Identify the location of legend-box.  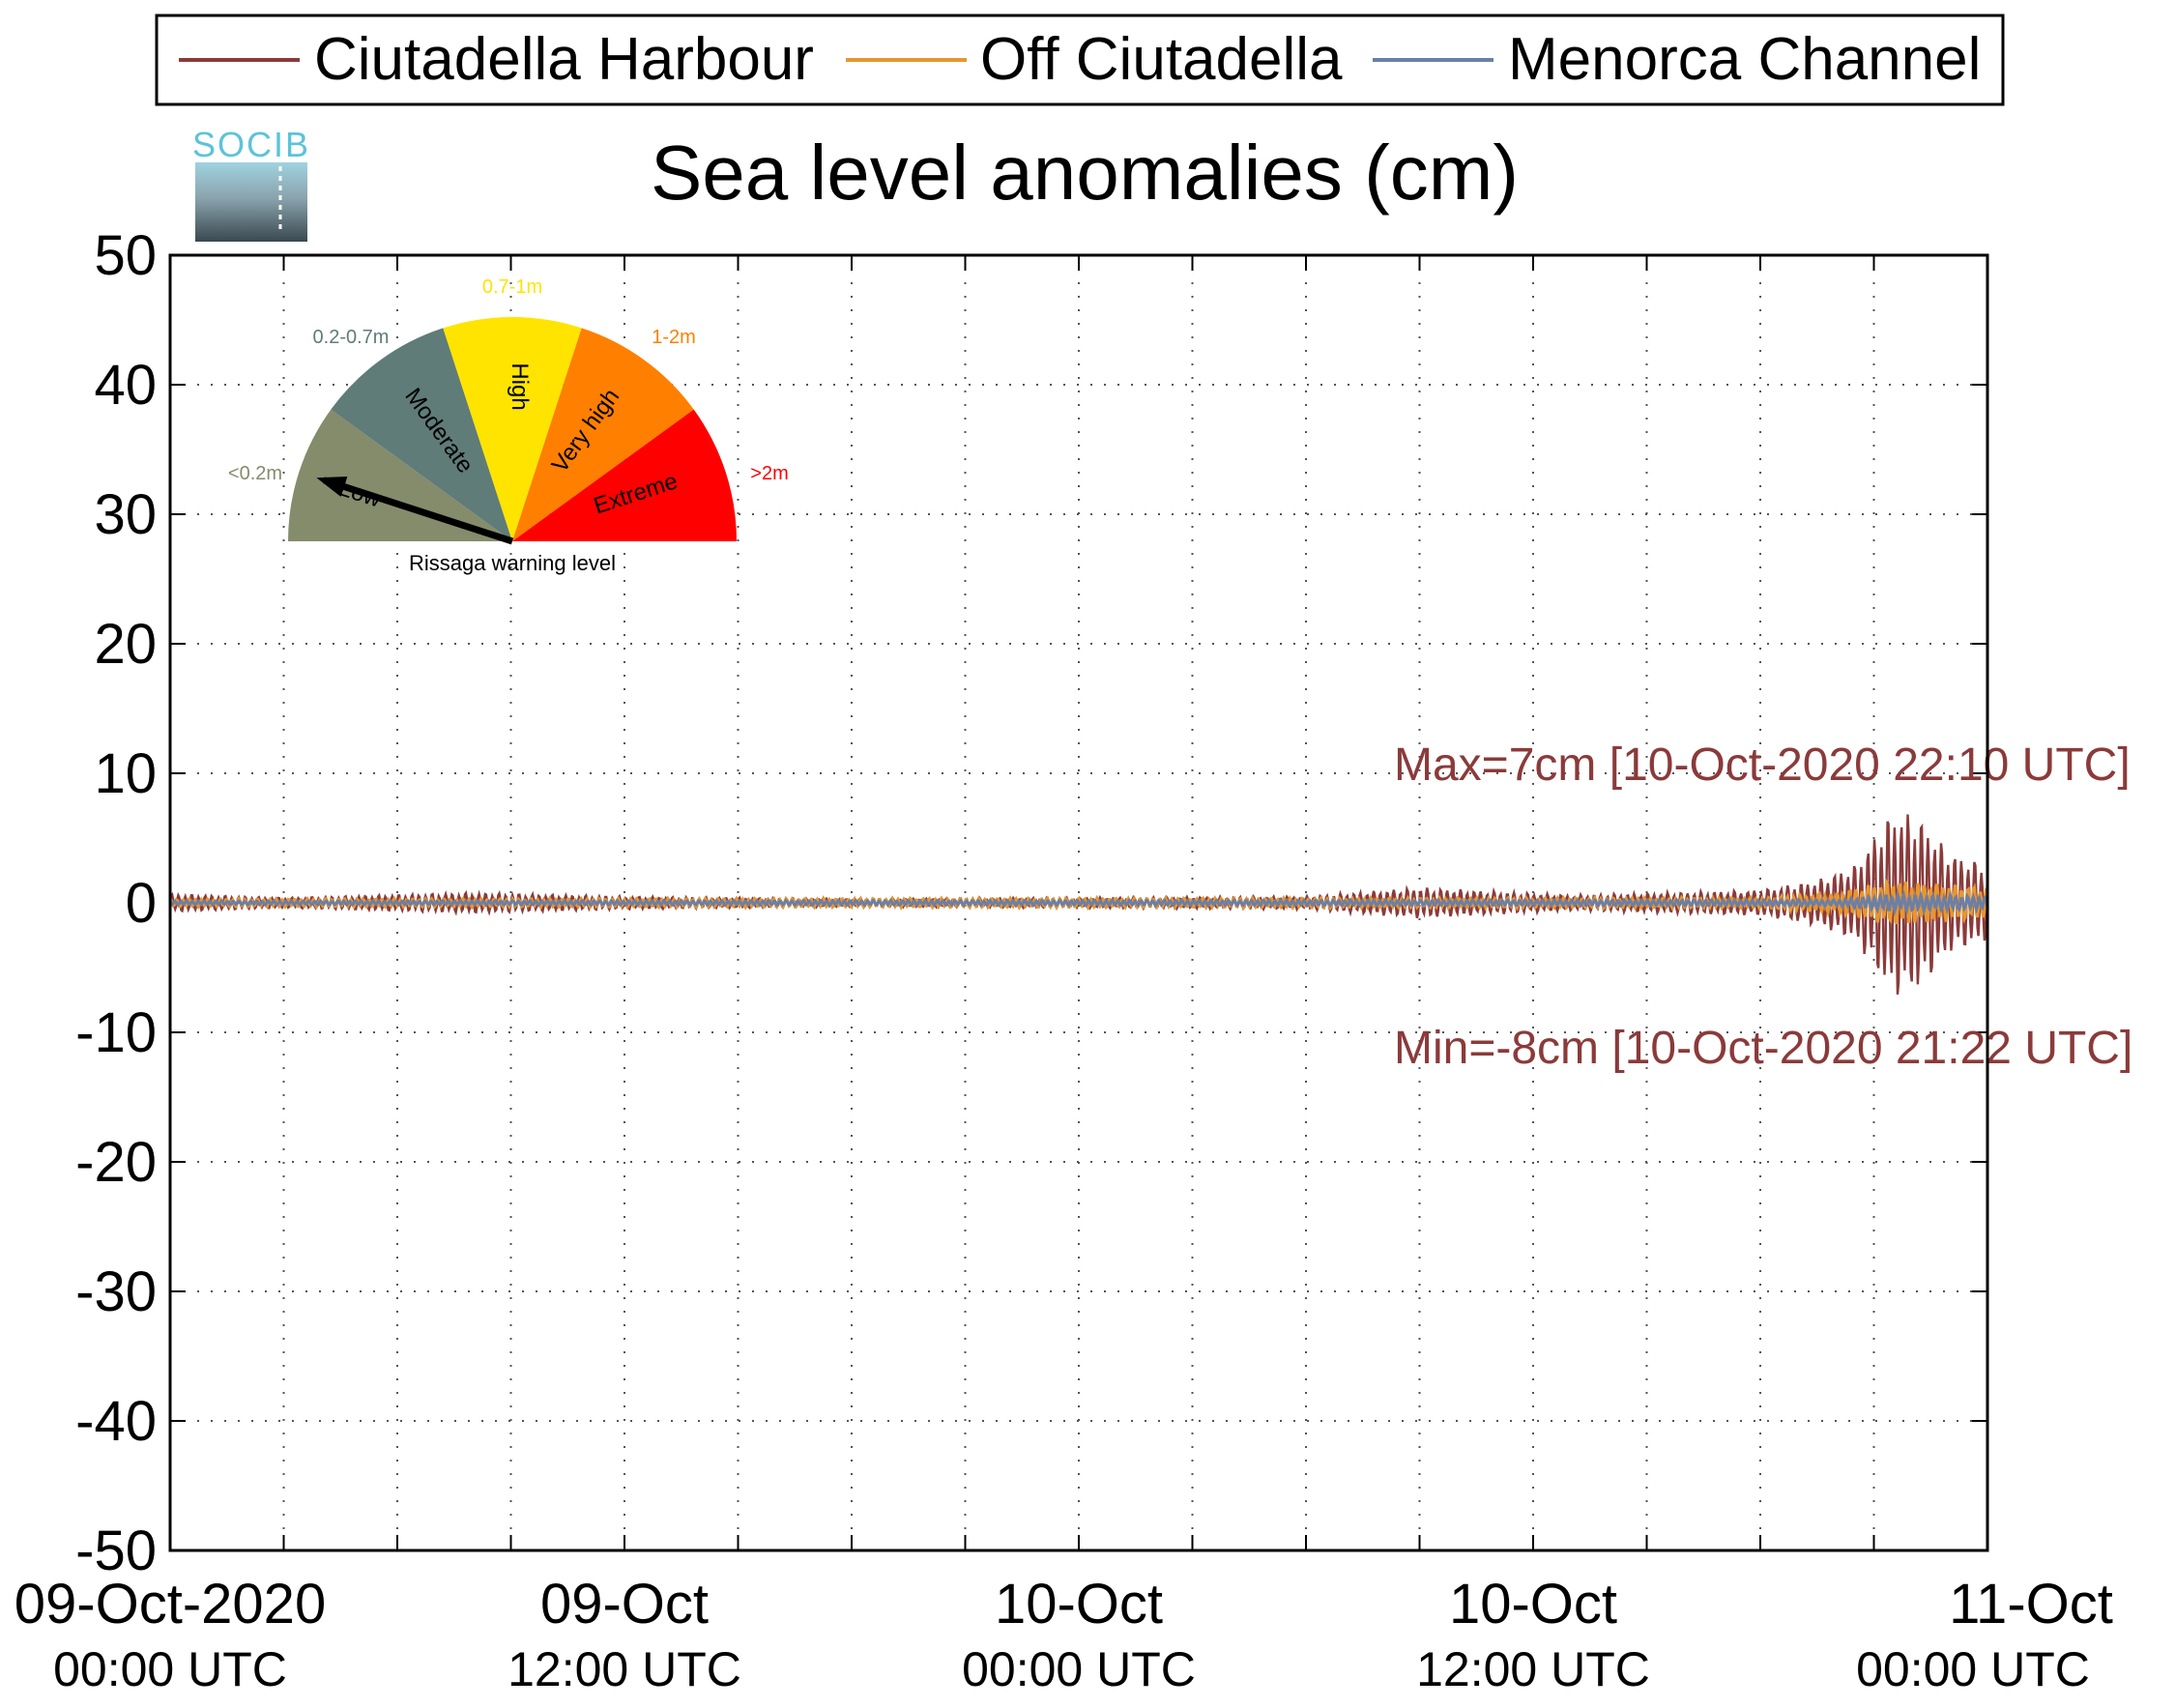
(1080, 60).